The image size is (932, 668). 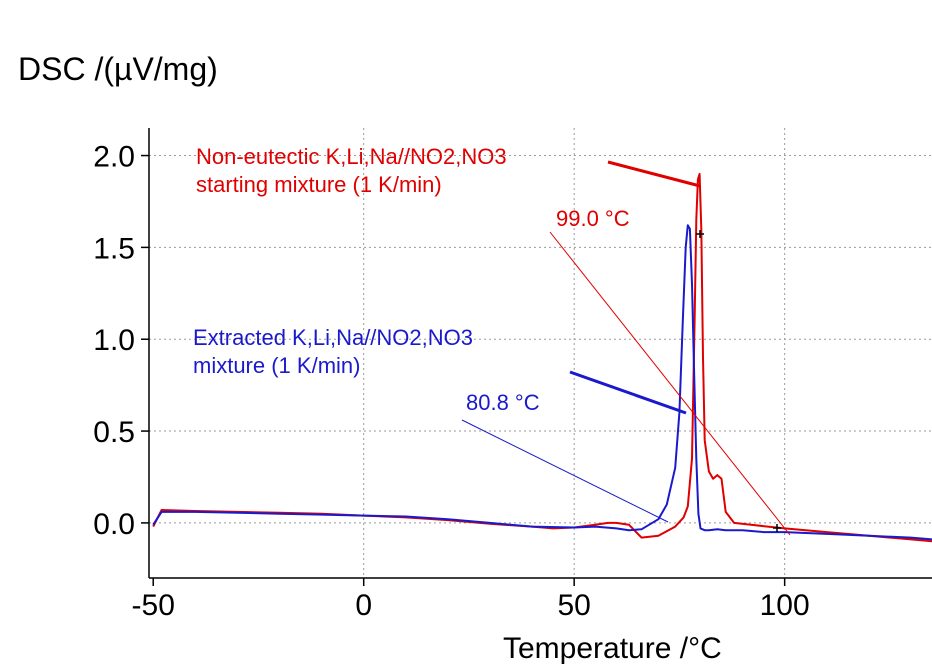 What do you see at coordinates (333, 337) in the screenshot?
I see `blue-series-label-line1: Extracted K,Li,Na//NO2,NO3` at bounding box center [333, 337].